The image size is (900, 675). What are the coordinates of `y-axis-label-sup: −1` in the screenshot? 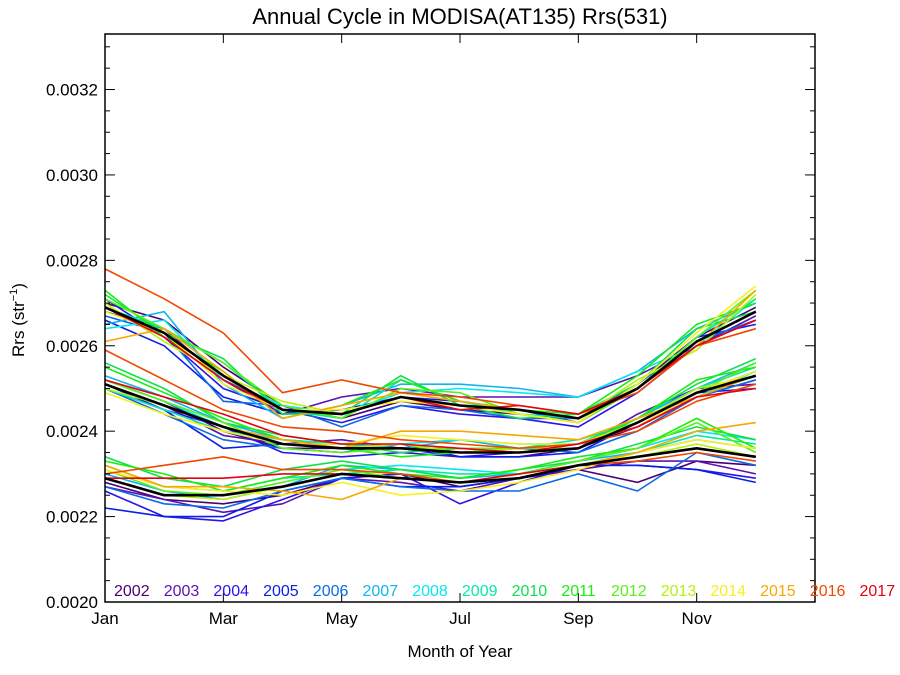 It's located at (14, 295).